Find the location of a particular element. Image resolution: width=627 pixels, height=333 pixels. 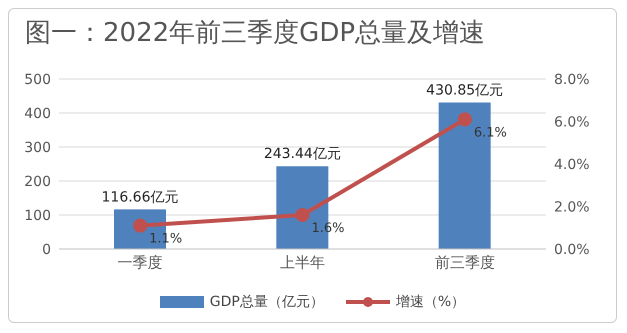

data-label: 1.1% is located at coordinates (165, 239).